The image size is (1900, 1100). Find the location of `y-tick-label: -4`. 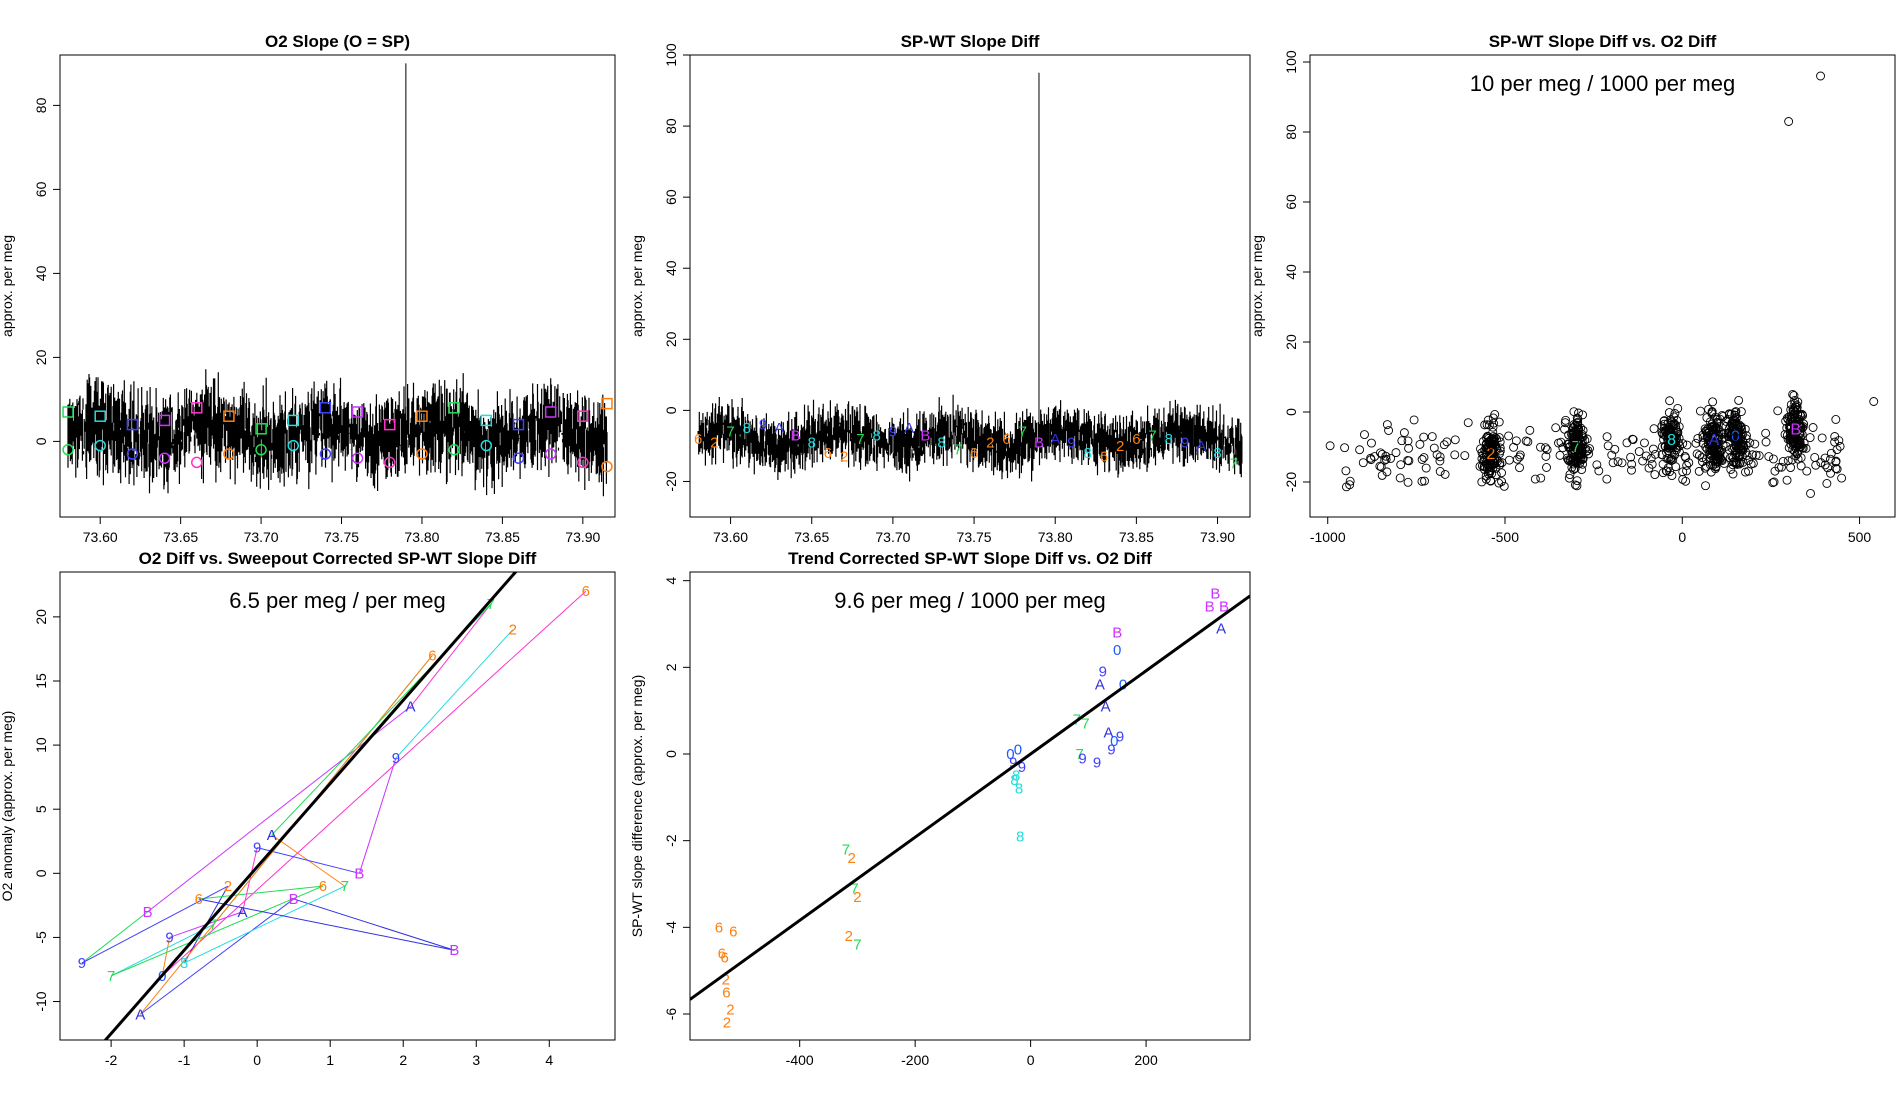

y-tick-label: -4 is located at coordinates (671, 927).